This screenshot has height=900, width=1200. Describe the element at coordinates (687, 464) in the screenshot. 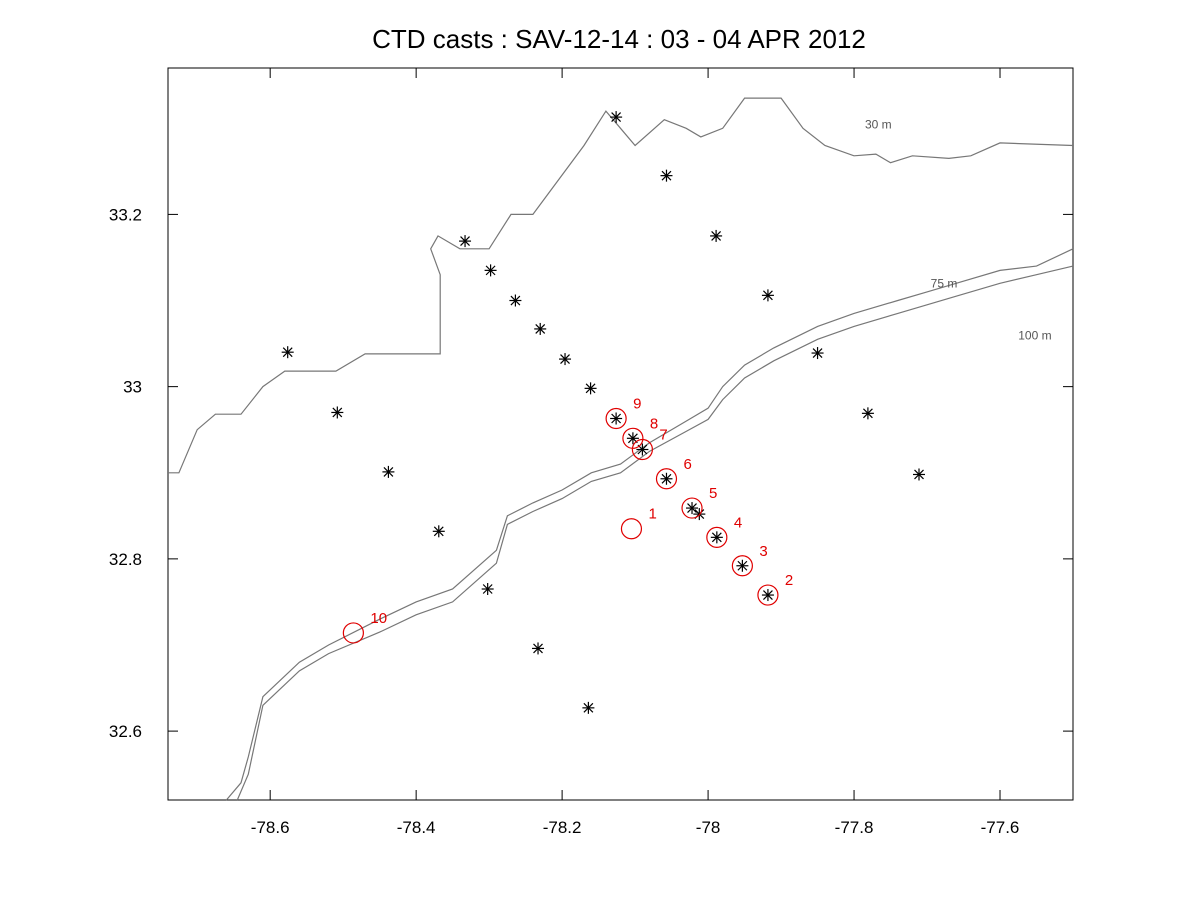

I see `cast-label: 6` at that location.